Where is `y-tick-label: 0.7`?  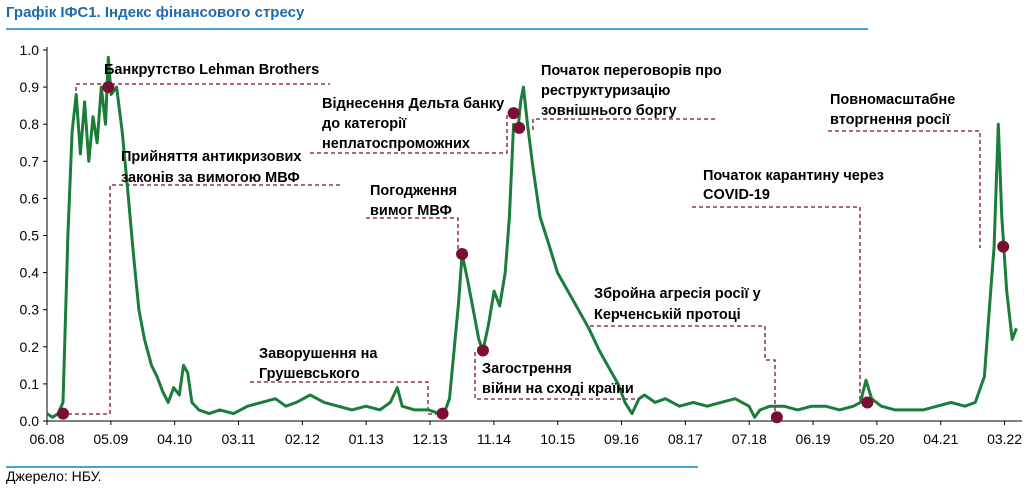
y-tick-label: 0.7 is located at coordinates (30, 161).